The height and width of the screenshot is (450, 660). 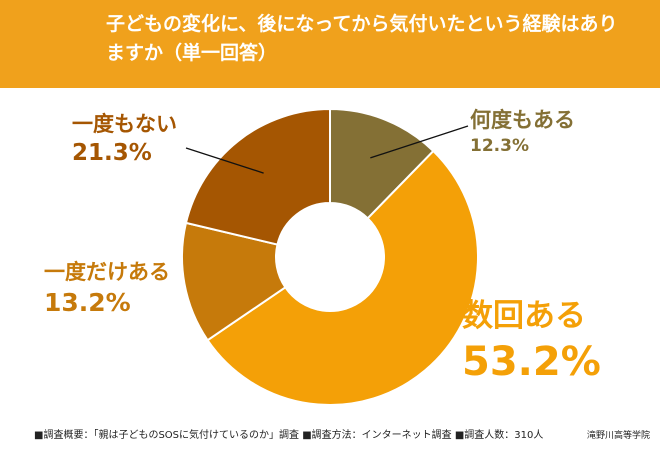 What do you see at coordinates (107, 272) in the screenshot?
I see `slice-label-2: 一度だけある` at bounding box center [107, 272].